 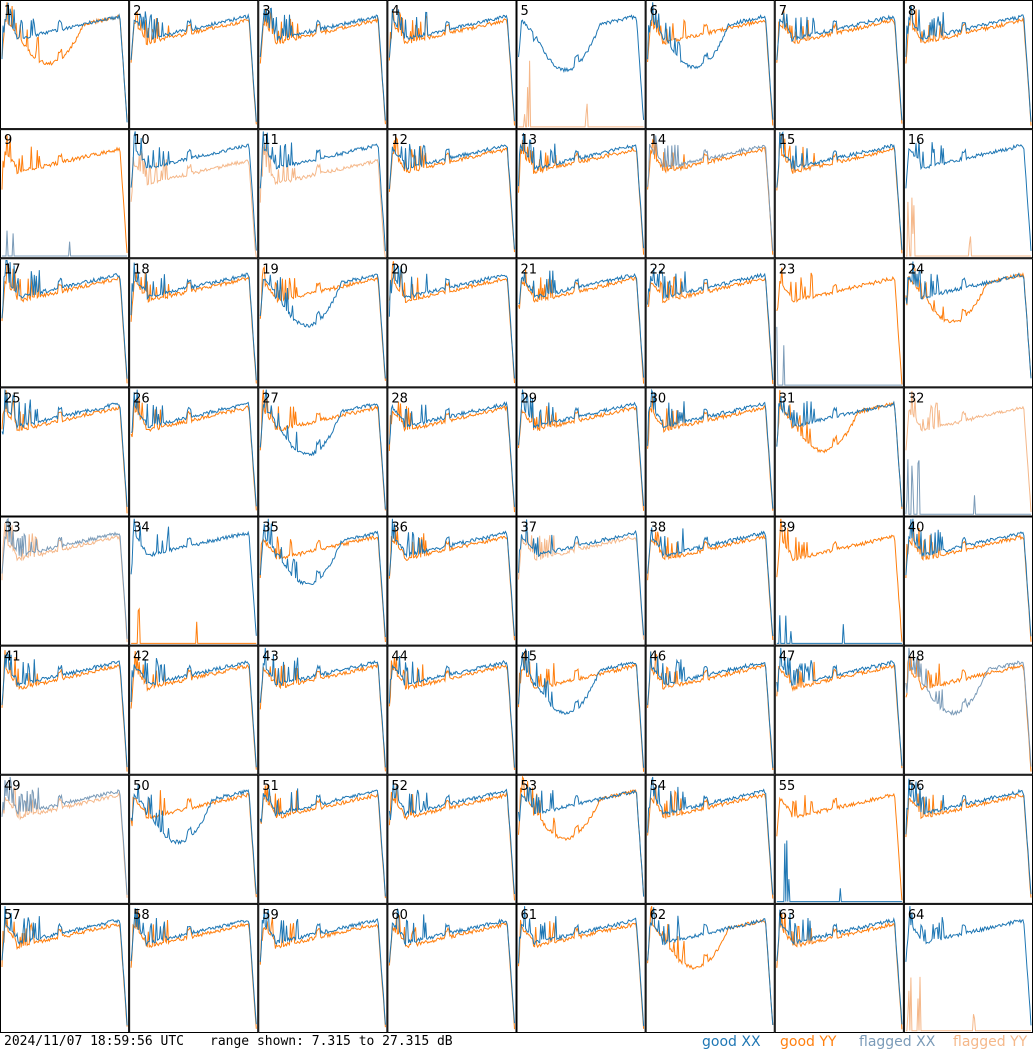 I want to click on panel-7: 7, so click(x=839, y=65).